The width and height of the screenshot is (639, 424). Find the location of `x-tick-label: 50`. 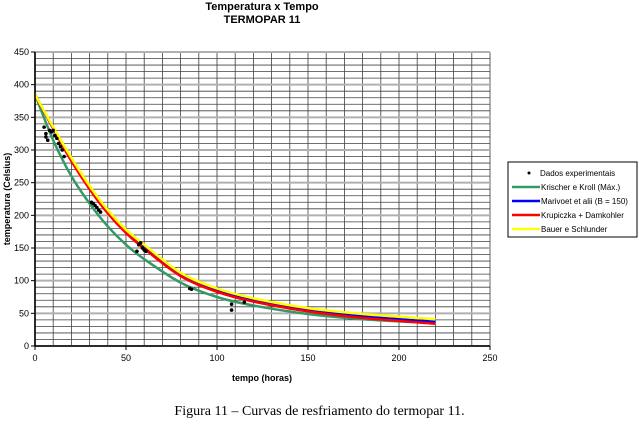

x-tick-label: 50 is located at coordinates (126, 358).